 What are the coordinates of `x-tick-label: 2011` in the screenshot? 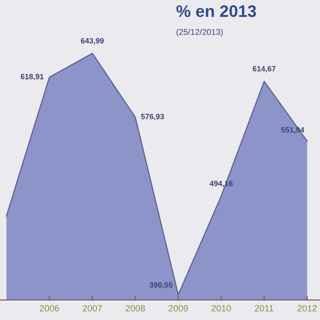 It's located at (264, 308).